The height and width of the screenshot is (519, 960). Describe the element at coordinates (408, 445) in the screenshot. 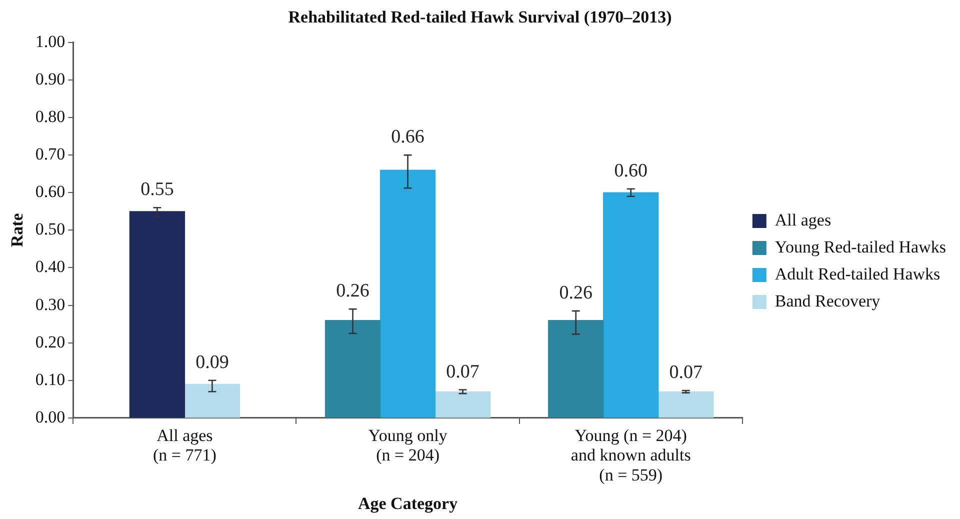

I see `x-tick-label: Young only (n = 204)` at that location.